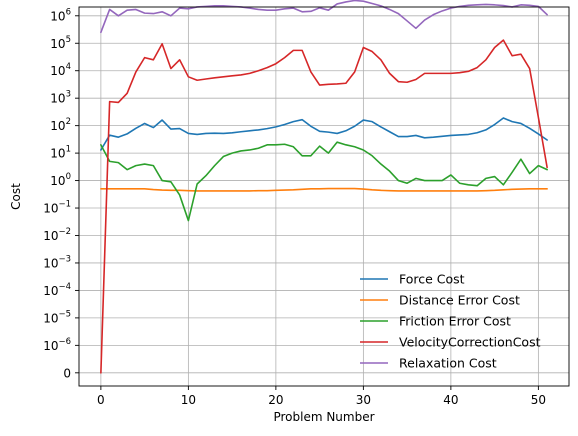  I want to click on x-axis-ticks: 0 10 20 30 40 50, so click(321, 396).